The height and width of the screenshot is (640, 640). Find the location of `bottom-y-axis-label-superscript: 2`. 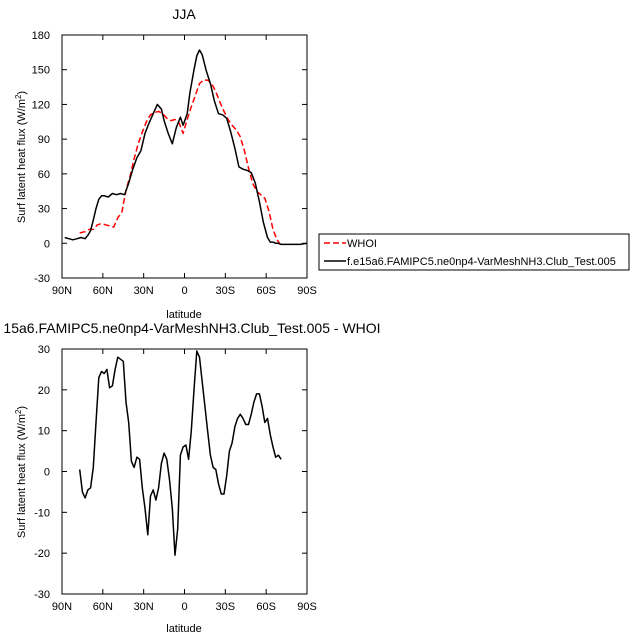

bottom-y-axis-label-superscript: 2 is located at coordinates (18, 411).